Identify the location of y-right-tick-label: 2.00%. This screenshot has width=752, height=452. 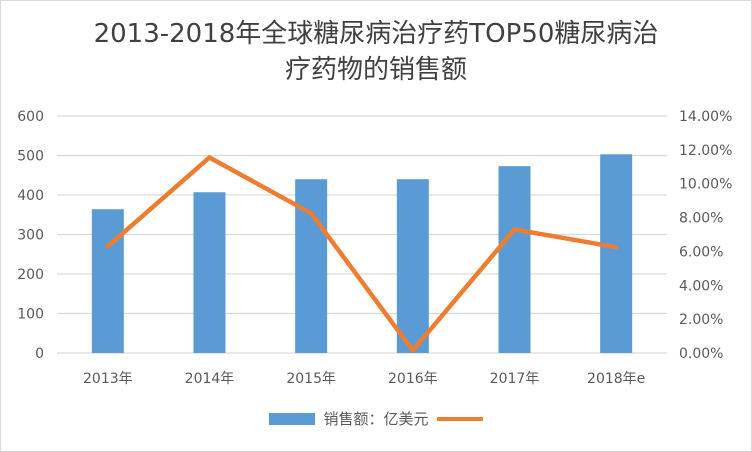
(701, 320).